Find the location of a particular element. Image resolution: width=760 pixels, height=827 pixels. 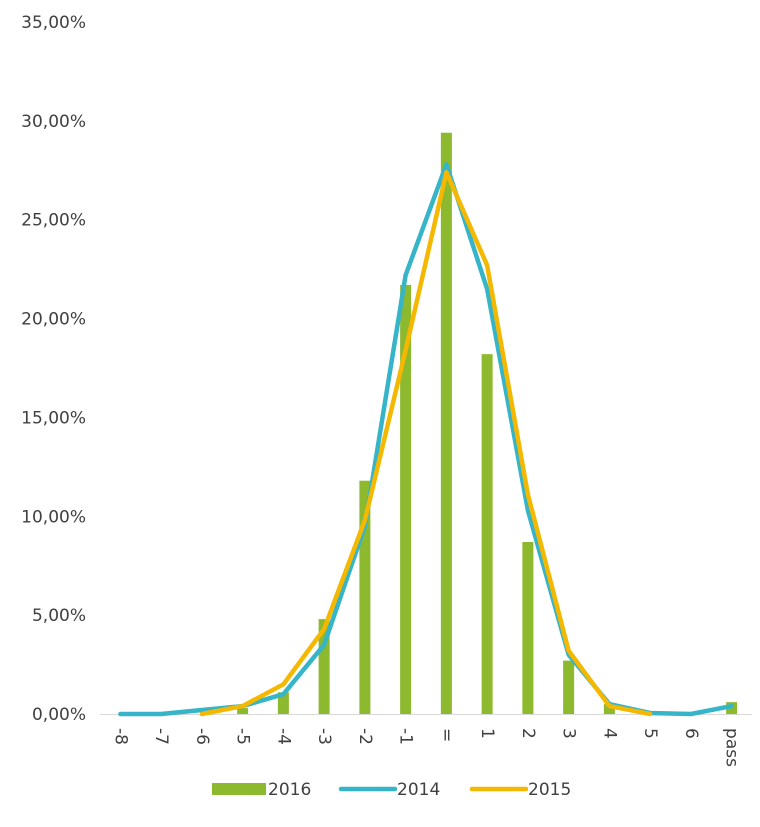

legend-label-2015: 2015 is located at coordinates (549, 790).